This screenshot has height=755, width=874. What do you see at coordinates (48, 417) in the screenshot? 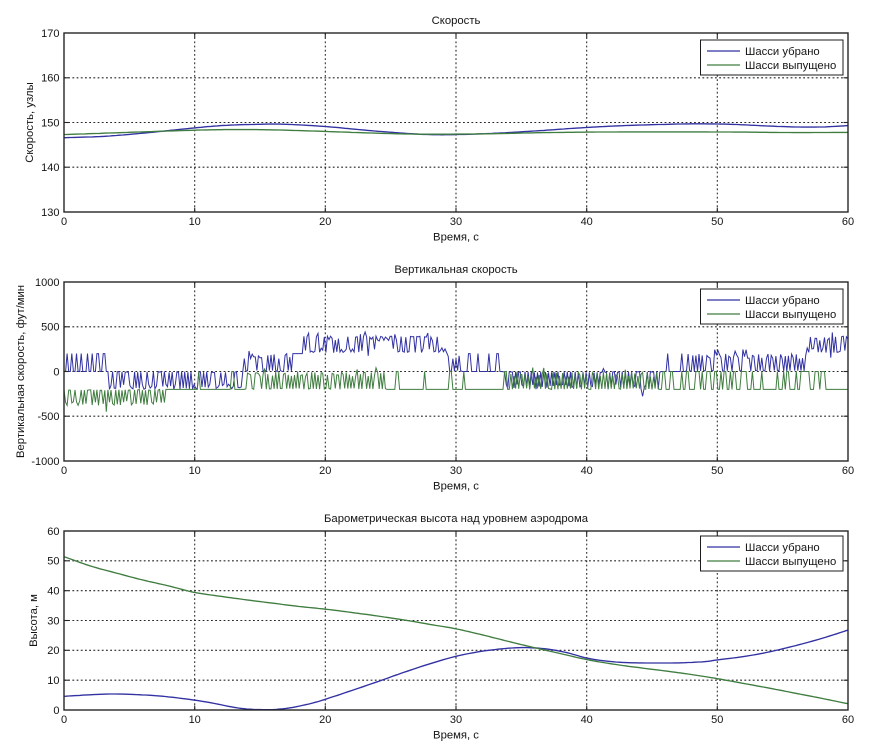
I see `svg-text: -500` at bounding box center [48, 417].